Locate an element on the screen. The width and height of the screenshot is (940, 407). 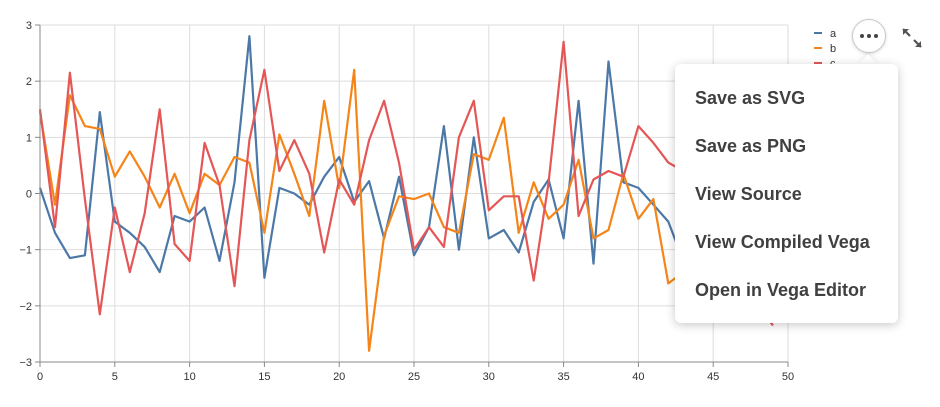
legend-label-b: b is located at coordinates (833, 49).